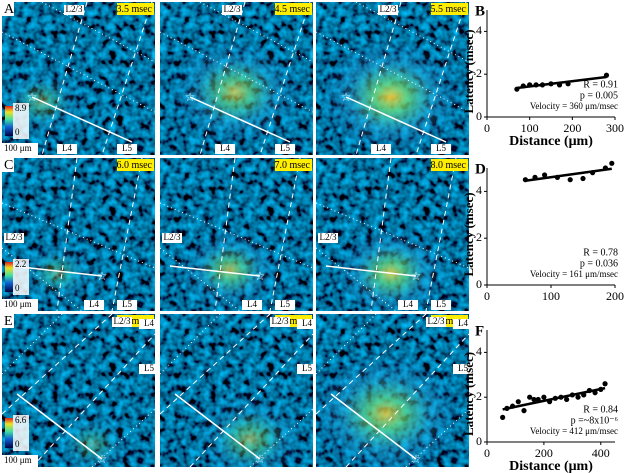 This screenshot has width=631, height=473. I want to click on panel-letter: E, so click(8, 321).